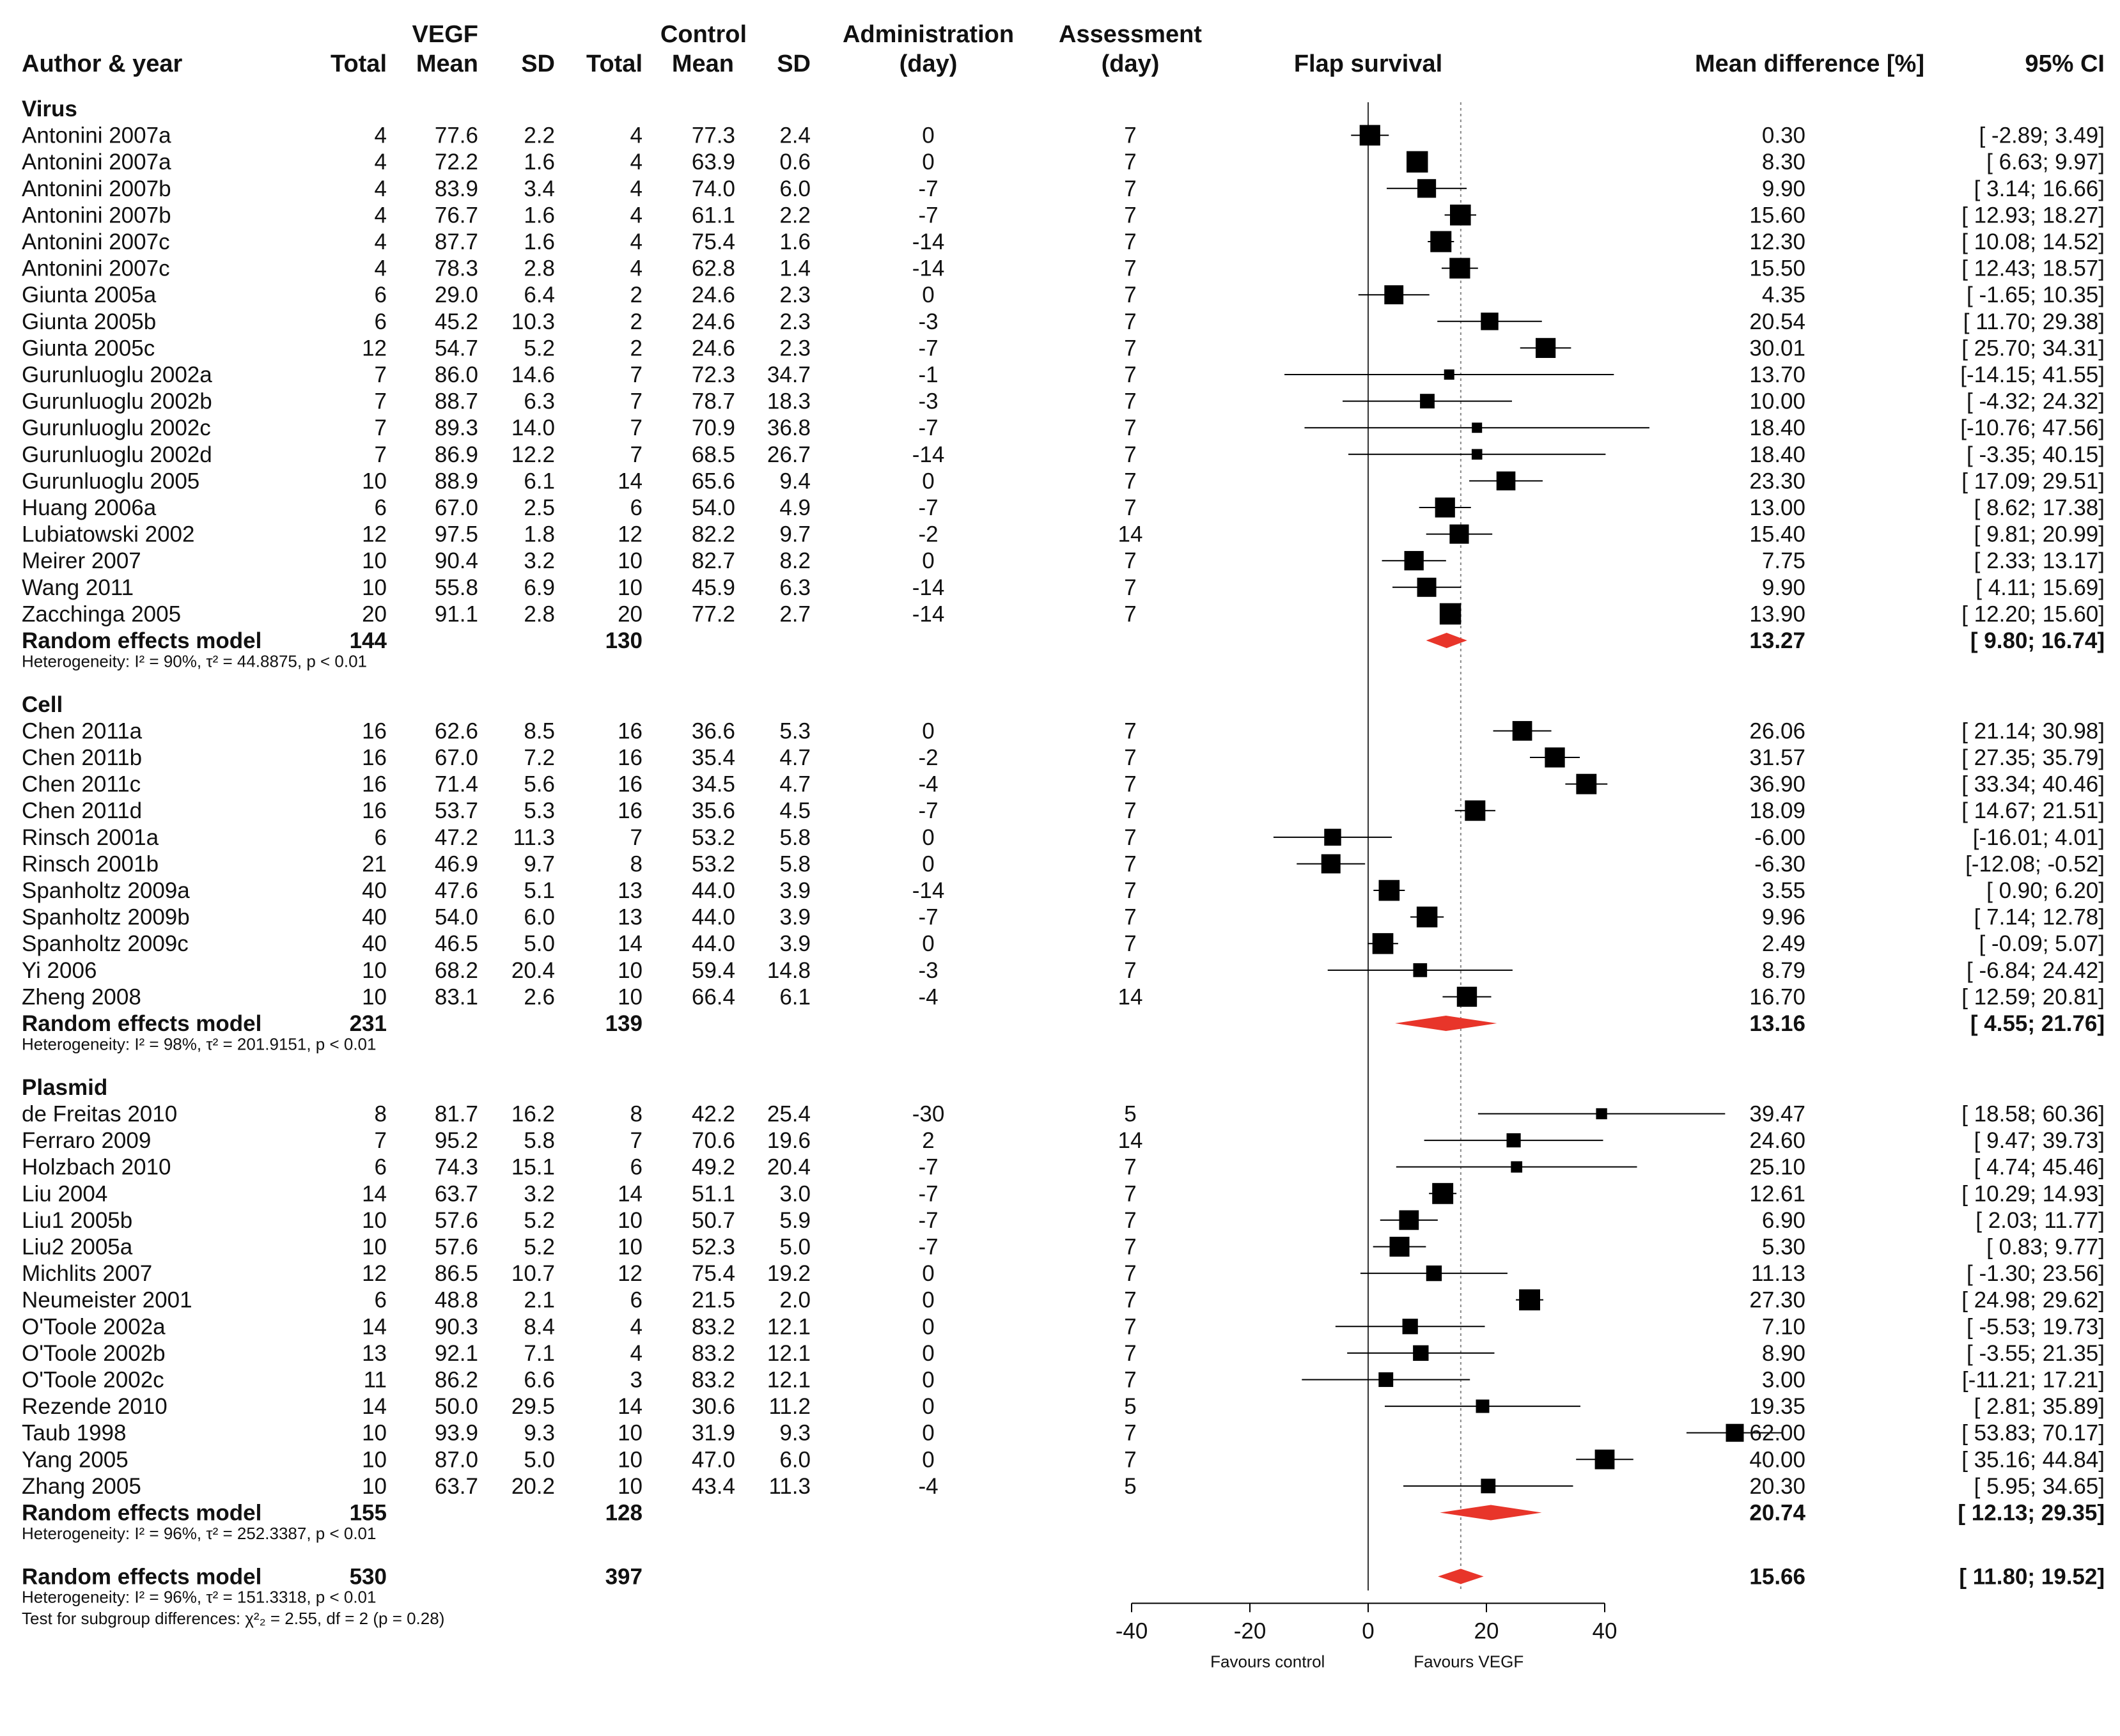  I want to click on control-total-cell: 10, so click(630, 970).